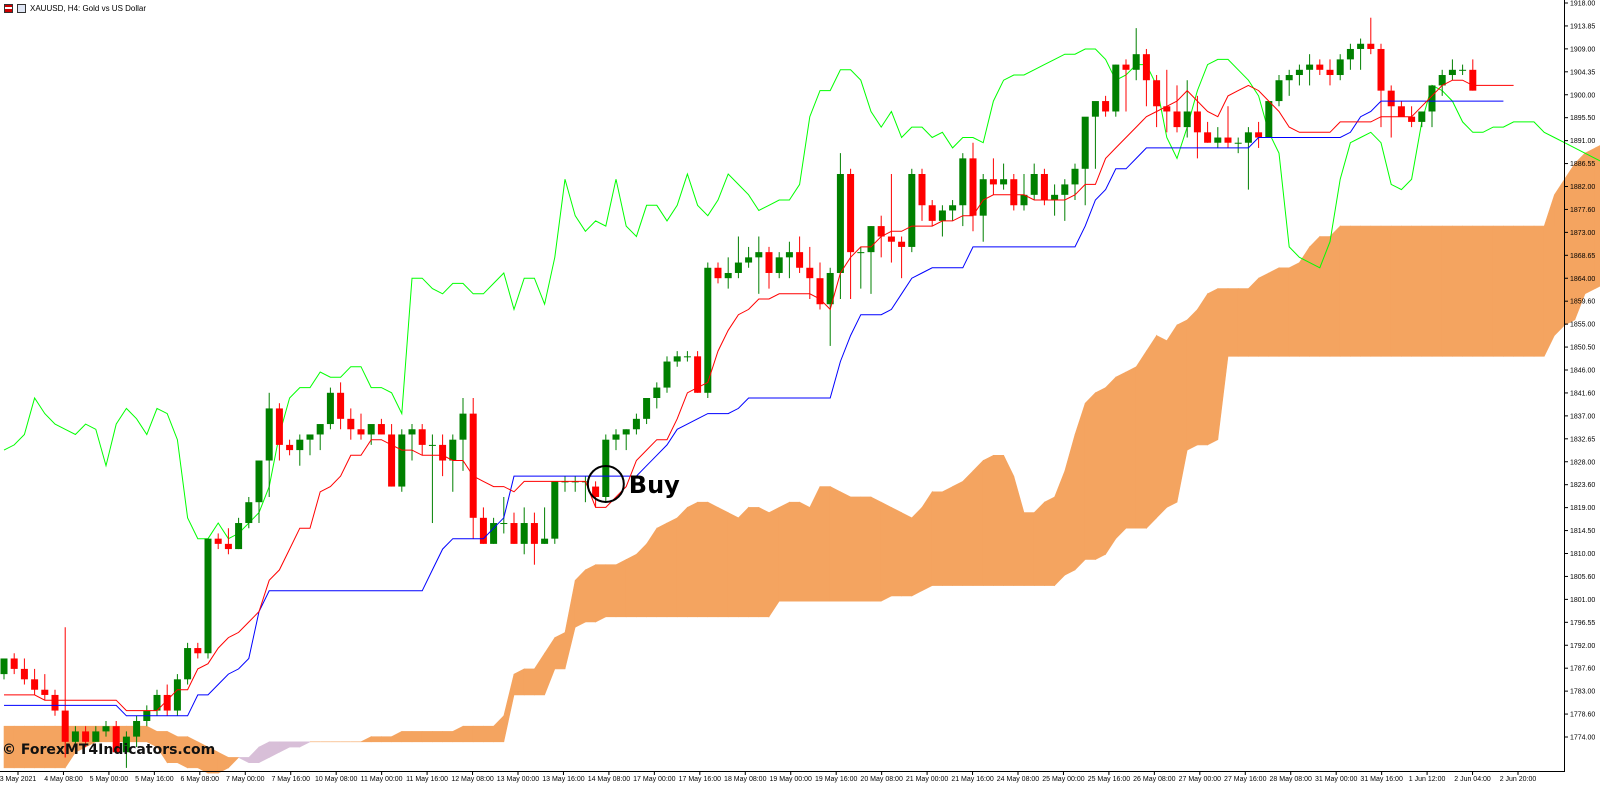 This screenshot has width=1600, height=785. Describe the element at coordinates (427, 779) in the screenshot. I see `time-axis-label: 11 May 16:00` at that location.